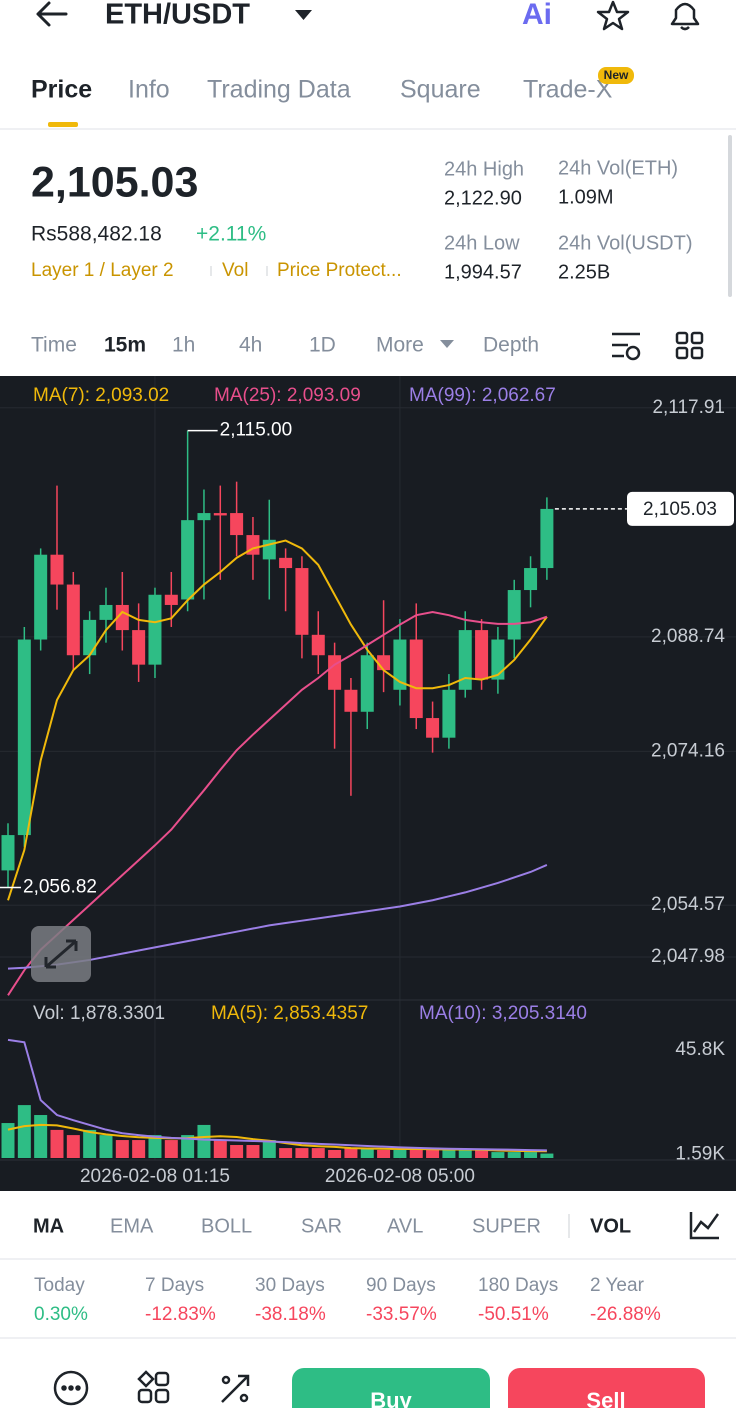  Describe the element at coordinates (61, 954) in the screenshot. I see `expand-icon` at that location.